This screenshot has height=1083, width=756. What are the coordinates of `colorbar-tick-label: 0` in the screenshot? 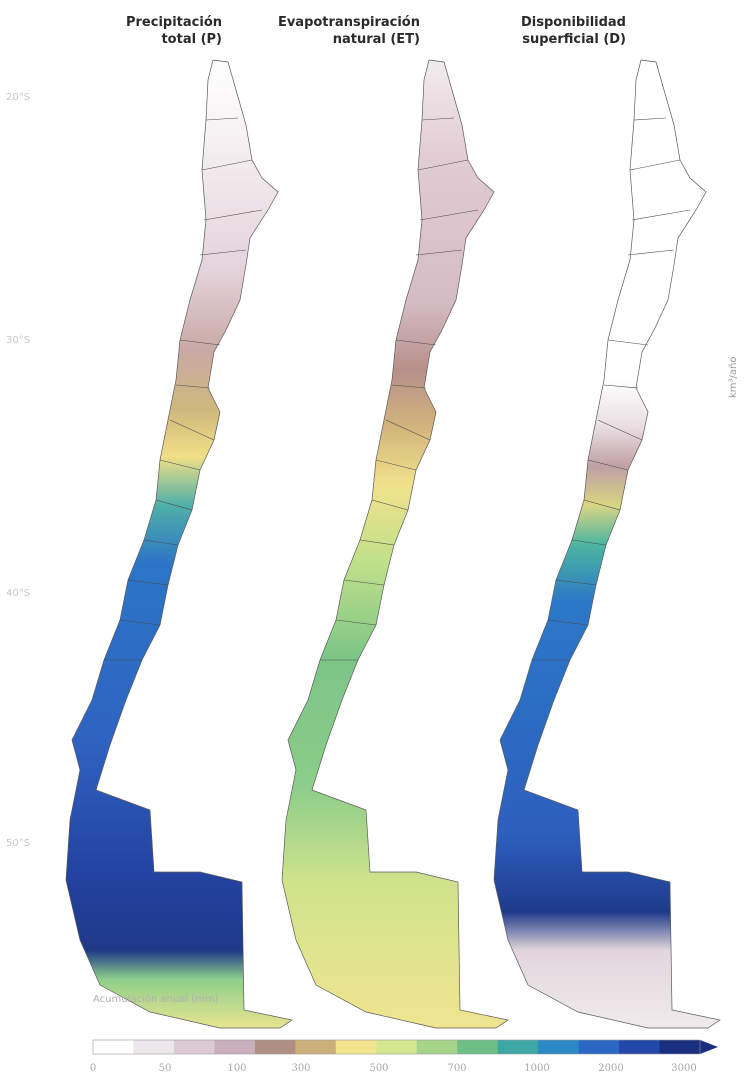 It's located at (93, 1068).